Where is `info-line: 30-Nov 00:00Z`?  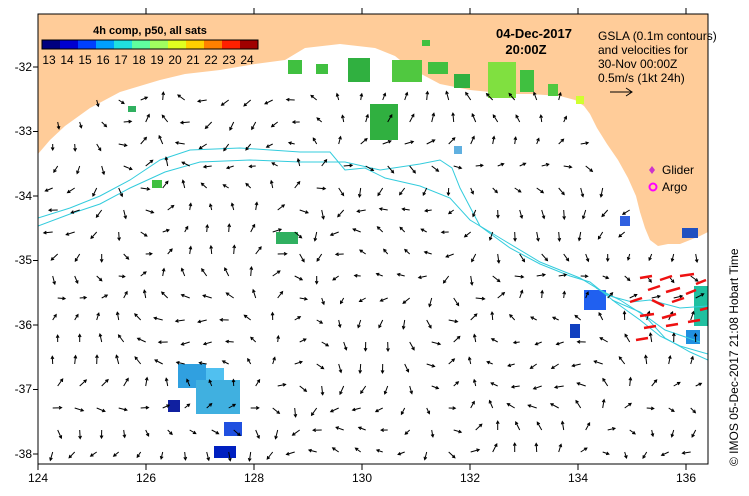 info-line: 30-Nov 00:00Z is located at coordinates (637, 64).